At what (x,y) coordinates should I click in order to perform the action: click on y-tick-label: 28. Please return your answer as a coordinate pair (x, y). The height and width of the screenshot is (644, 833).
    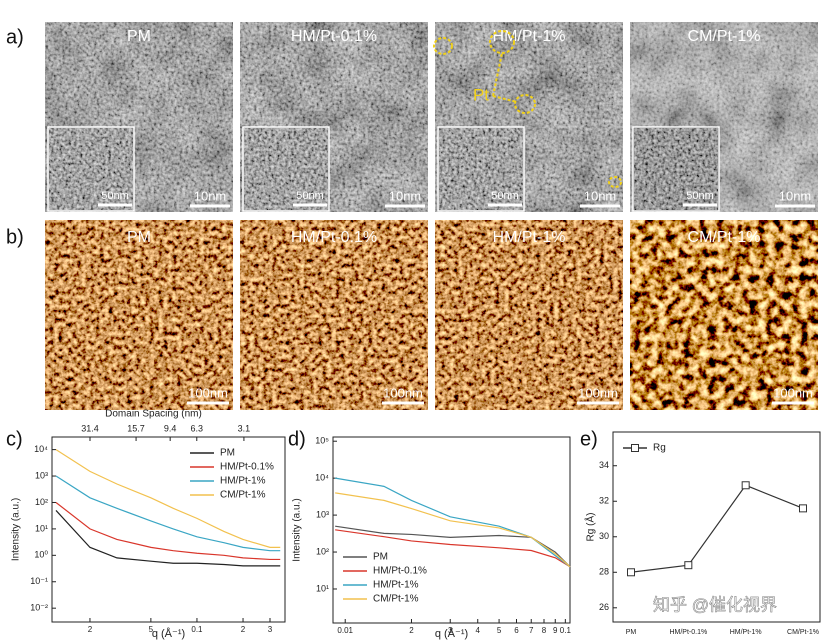
    Looking at the image, I should click on (604, 572).